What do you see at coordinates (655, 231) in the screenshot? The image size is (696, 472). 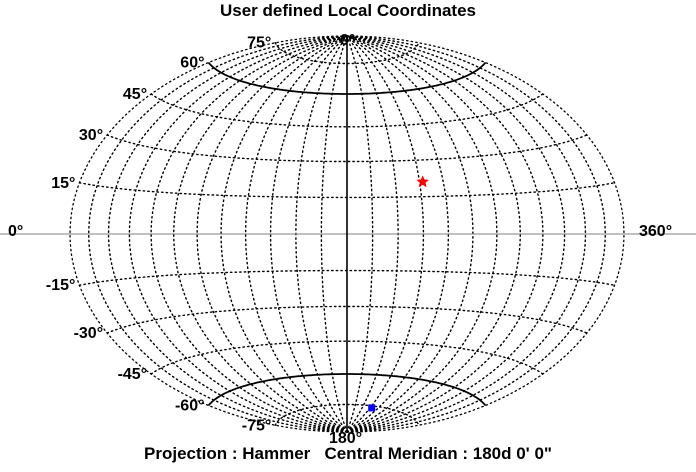 I see `lon-label-right: 360°` at bounding box center [655, 231].